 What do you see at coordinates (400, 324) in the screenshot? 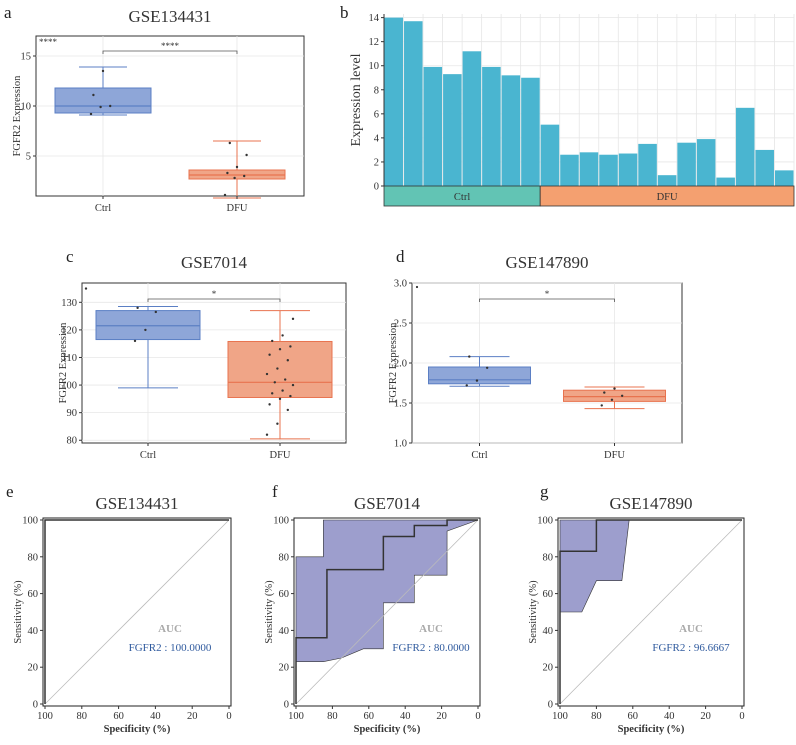
I see `y-tick-label: 2.5` at bounding box center [400, 324].